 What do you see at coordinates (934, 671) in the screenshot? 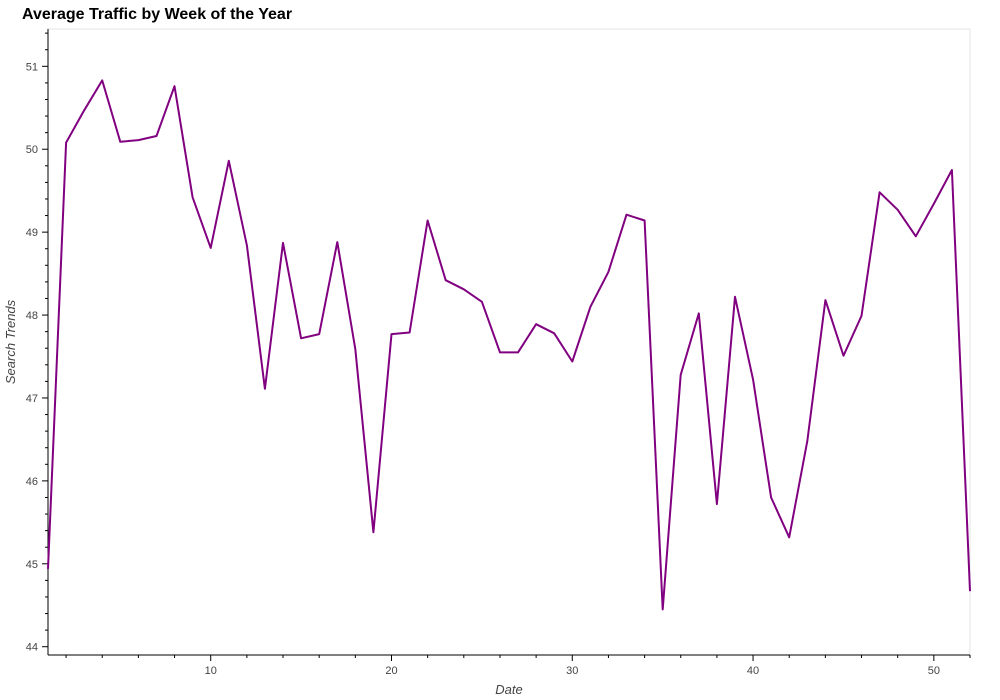
I see `x-tick-label: 50` at bounding box center [934, 671].